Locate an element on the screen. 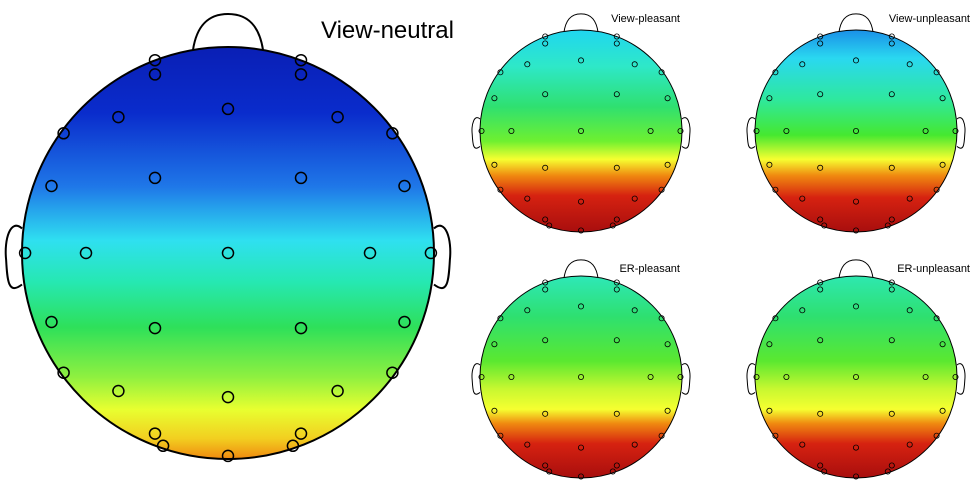 This screenshot has height=483, width=979. topomap-er-pleasant: ER-pleasant is located at coordinates (581, 369).